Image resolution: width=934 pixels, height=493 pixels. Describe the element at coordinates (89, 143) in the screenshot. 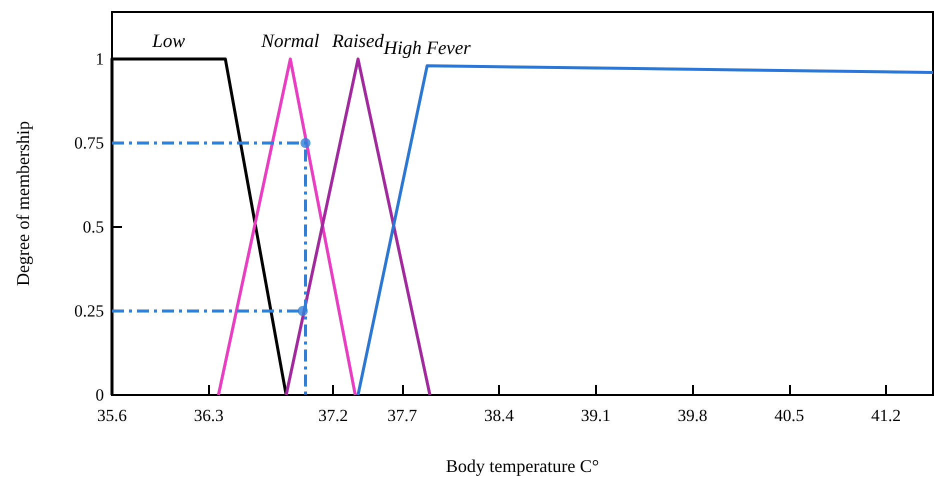

I see `y-tick-label: 0.75` at that location.